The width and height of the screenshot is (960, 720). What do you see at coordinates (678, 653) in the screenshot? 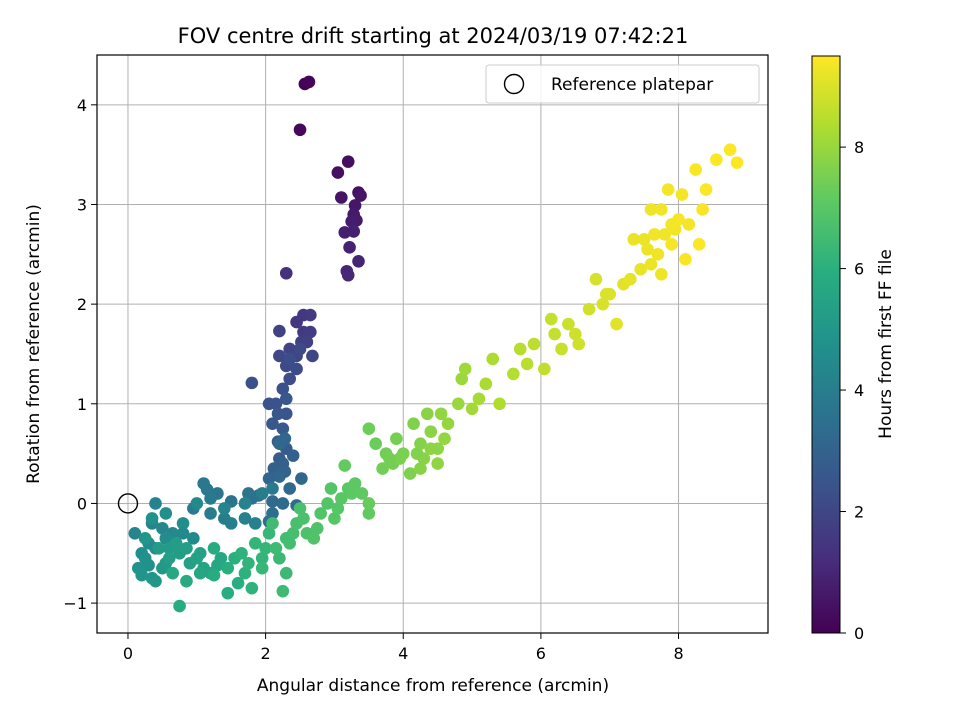
I see `x-tick-label: 8` at bounding box center [678, 653].